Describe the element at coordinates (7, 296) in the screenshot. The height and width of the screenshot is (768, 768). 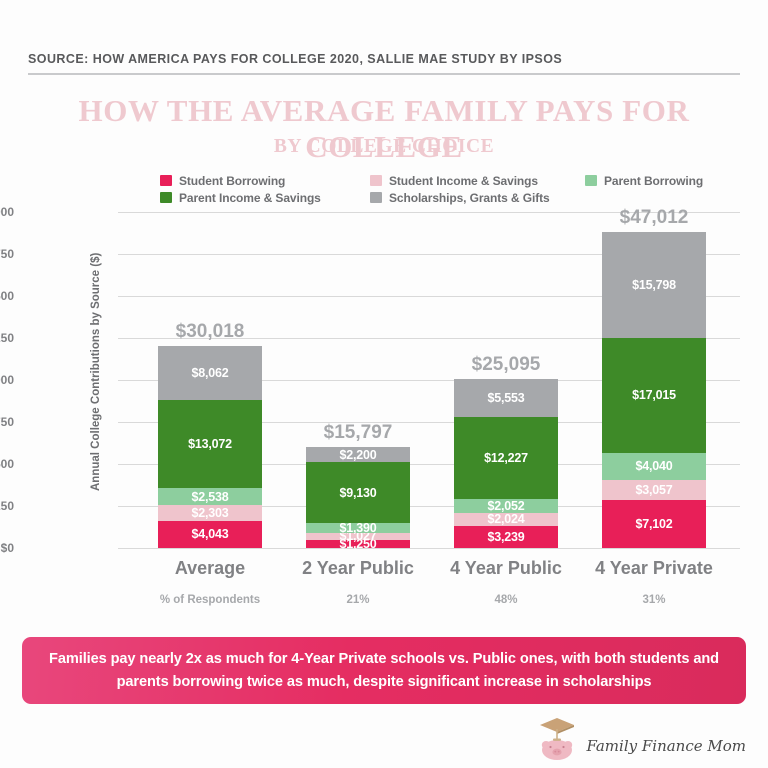
I see `y-axis-tick-label: $37,500` at that location.